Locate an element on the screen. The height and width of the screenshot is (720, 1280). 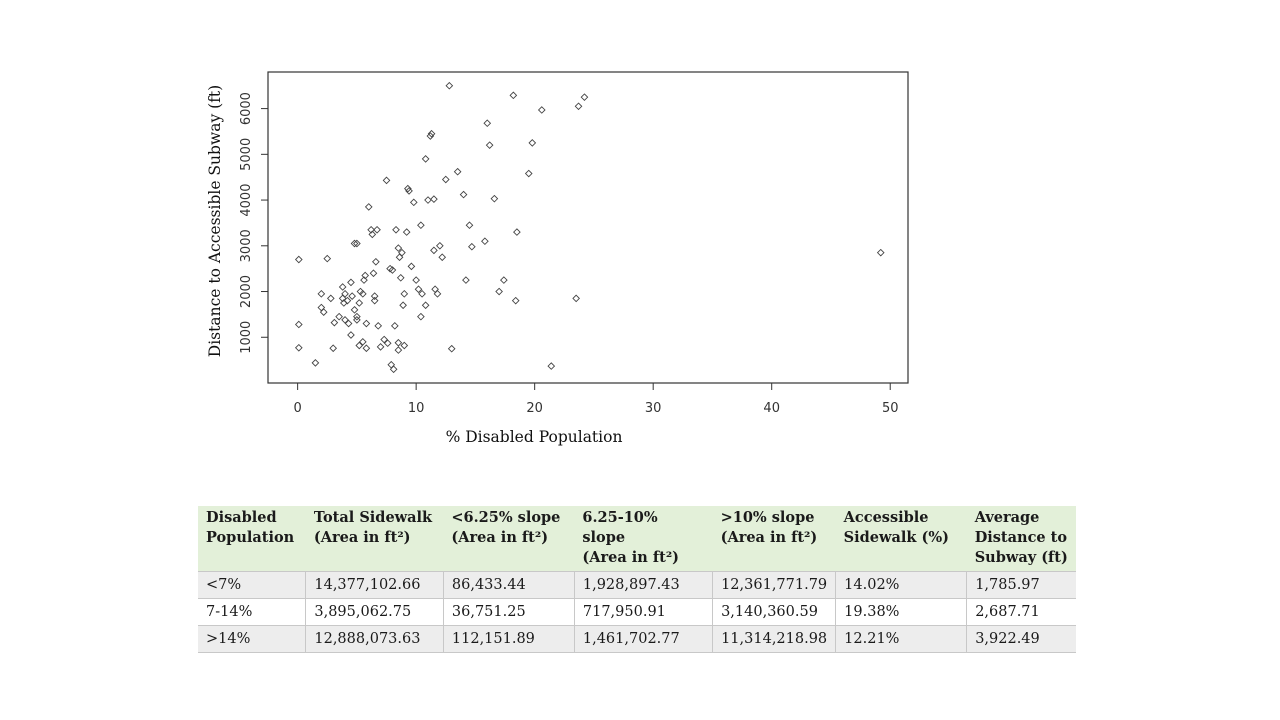
table-cell: 7-14% is located at coordinates (252, 612).